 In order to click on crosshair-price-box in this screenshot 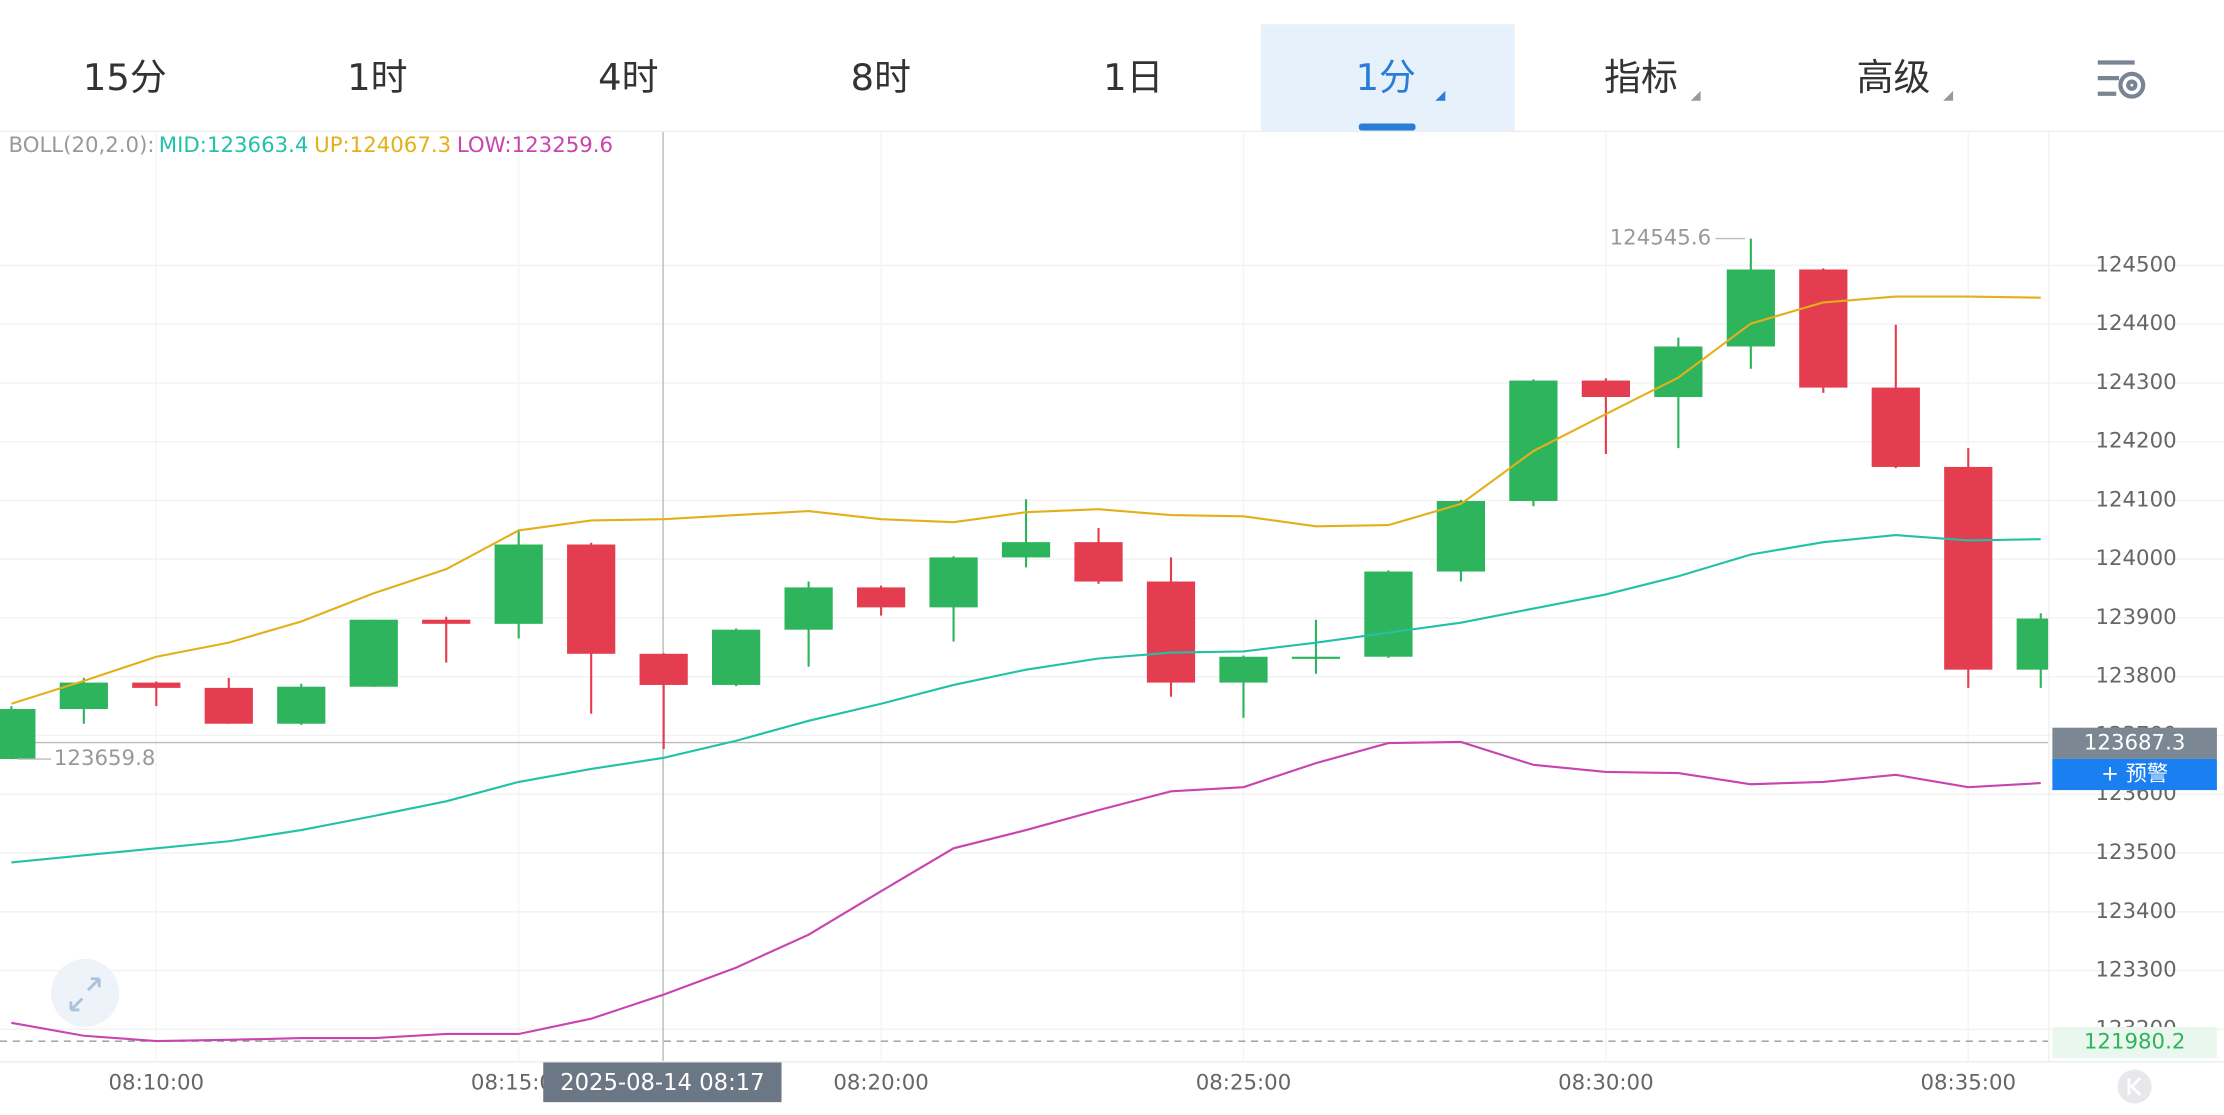, I will do `click(2134, 743)`.